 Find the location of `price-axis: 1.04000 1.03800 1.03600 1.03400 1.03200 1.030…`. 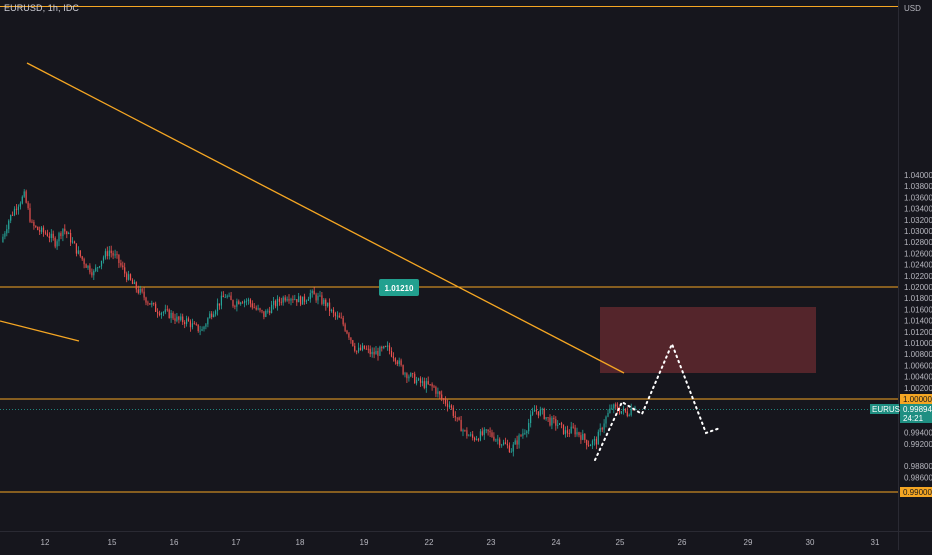

price-axis: 1.04000 1.03800 1.03600 1.03400 1.03200 1.030… is located at coordinates (918, 326).